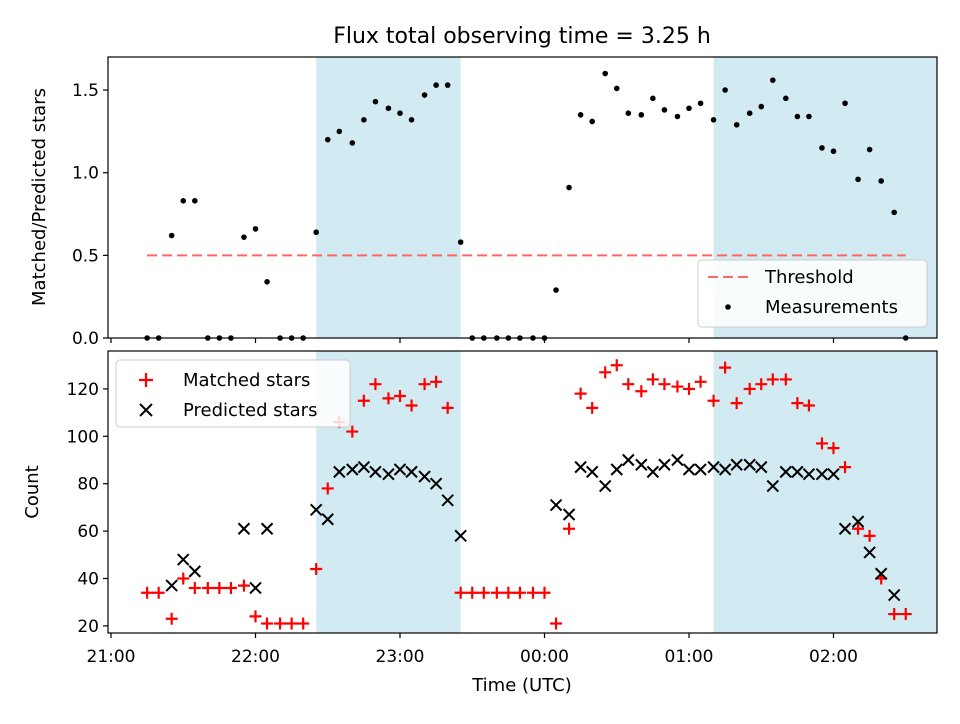 This screenshot has height=724, width=960. Describe the element at coordinates (522, 36) in the screenshot. I see `figure-title: Flux total observing time = 3.25 h` at that location.